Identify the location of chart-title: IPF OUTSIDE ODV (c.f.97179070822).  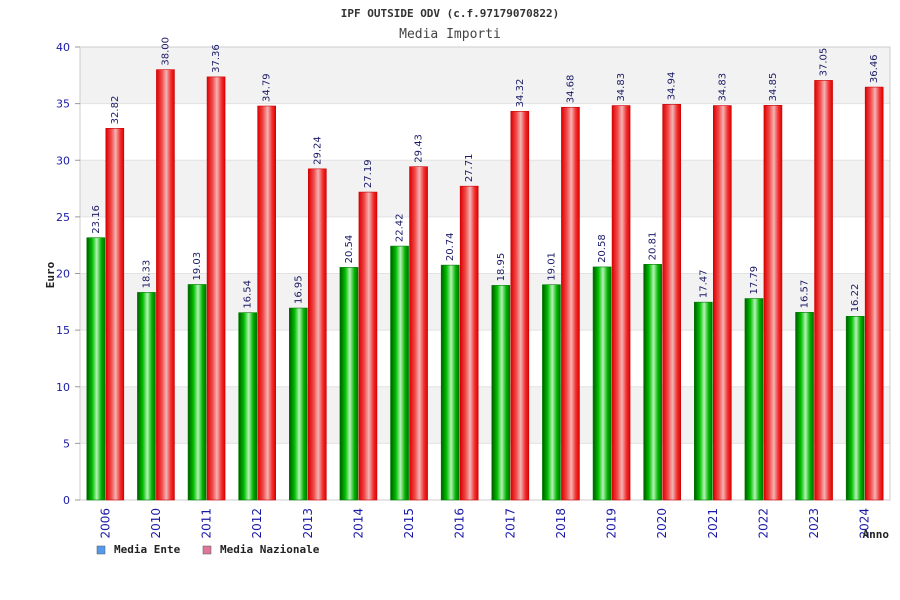
(450, 13).